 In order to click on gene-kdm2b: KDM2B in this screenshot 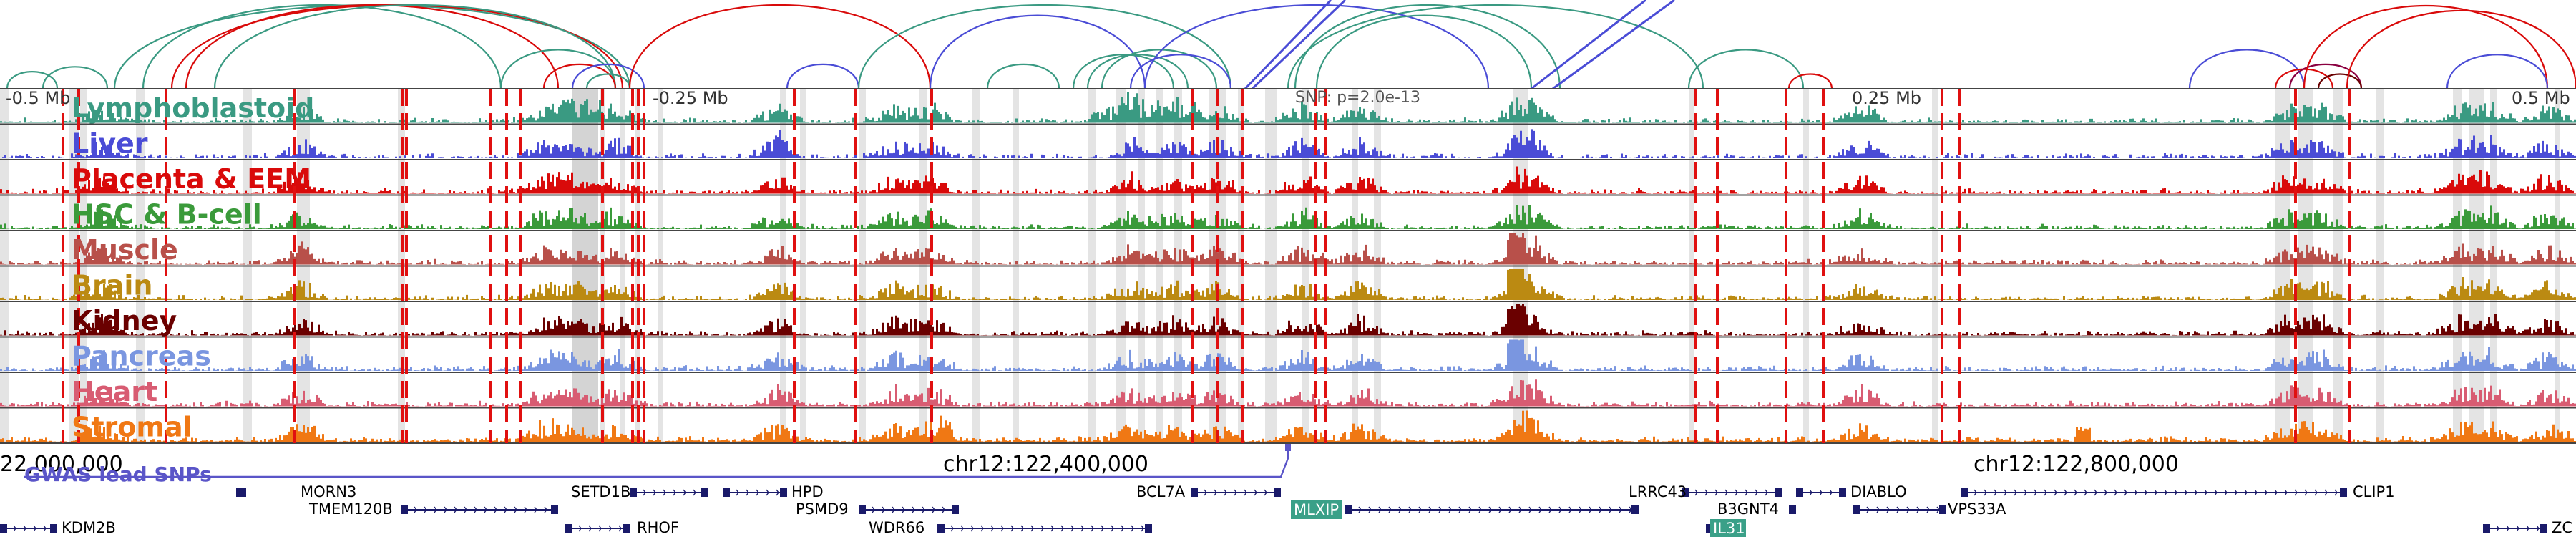, I will do `click(58, 527)`.